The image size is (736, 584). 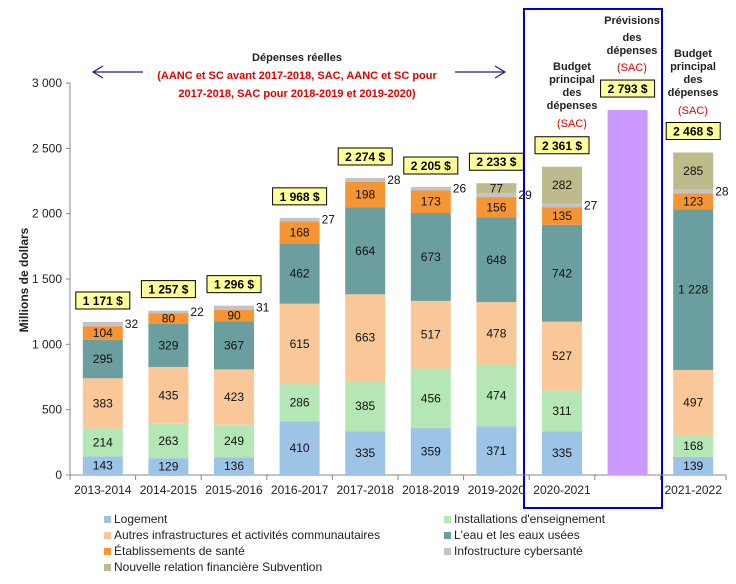 What do you see at coordinates (300, 490) in the screenshot?
I see `x-tick-label: 2016-2017` at bounding box center [300, 490].